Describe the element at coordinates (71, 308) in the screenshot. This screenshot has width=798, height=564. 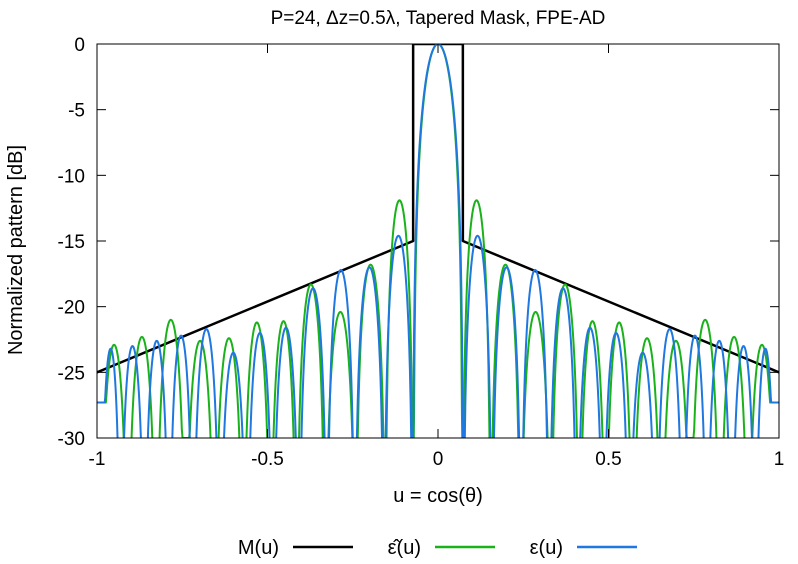
I see `y-tick-label: -20` at that location.